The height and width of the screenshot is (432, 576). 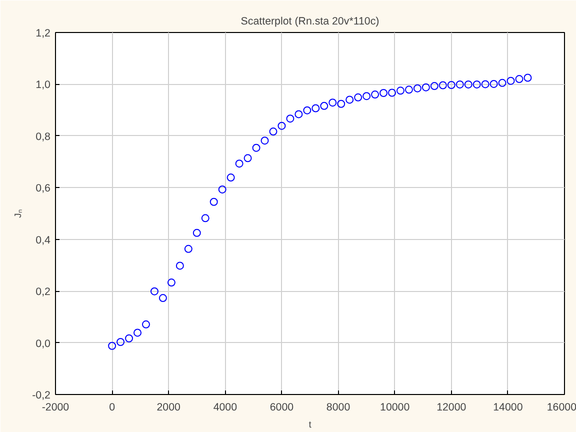 What do you see at coordinates (18, 213) in the screenshot?
I see `y-axis-title: Jₙ` at bounding box center [18, 213].